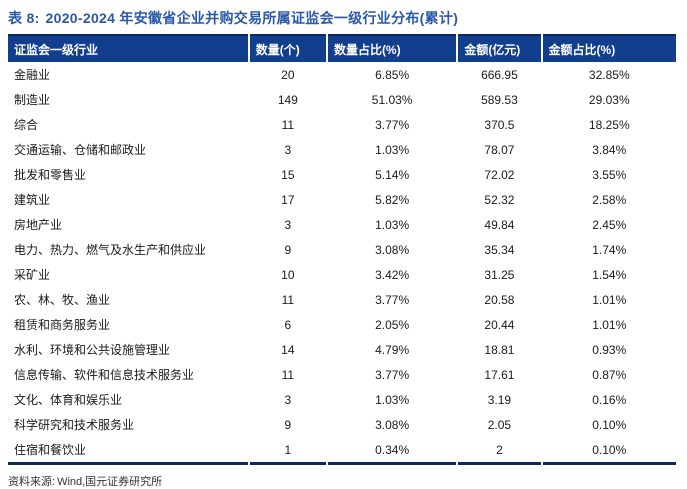 Image resolution: width=687 pixels, height=489 pixels. What do you see at coordinates (342, 324) in the screenshot?
I see `table-row: 租赁和商务服务业 6 2.05% 20.44 1.01%` at bounding box center [342, 324].